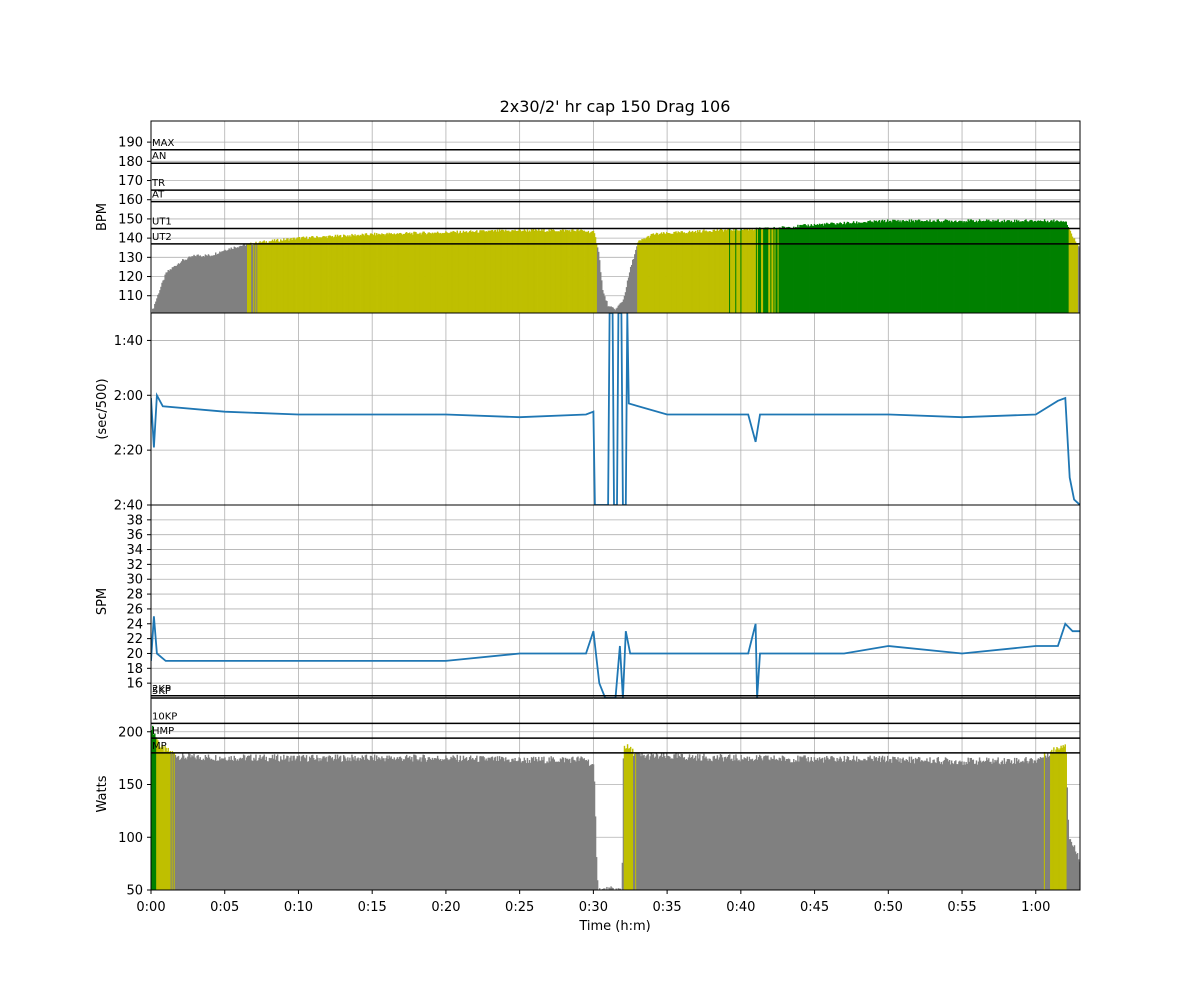 This screenshot has width=1200, height=1000. What do you see at coordinates (162, 237) in the screenshot?
I see `heart-rate-zone-label-ut2: UT2` at bounding box center [162, 237].